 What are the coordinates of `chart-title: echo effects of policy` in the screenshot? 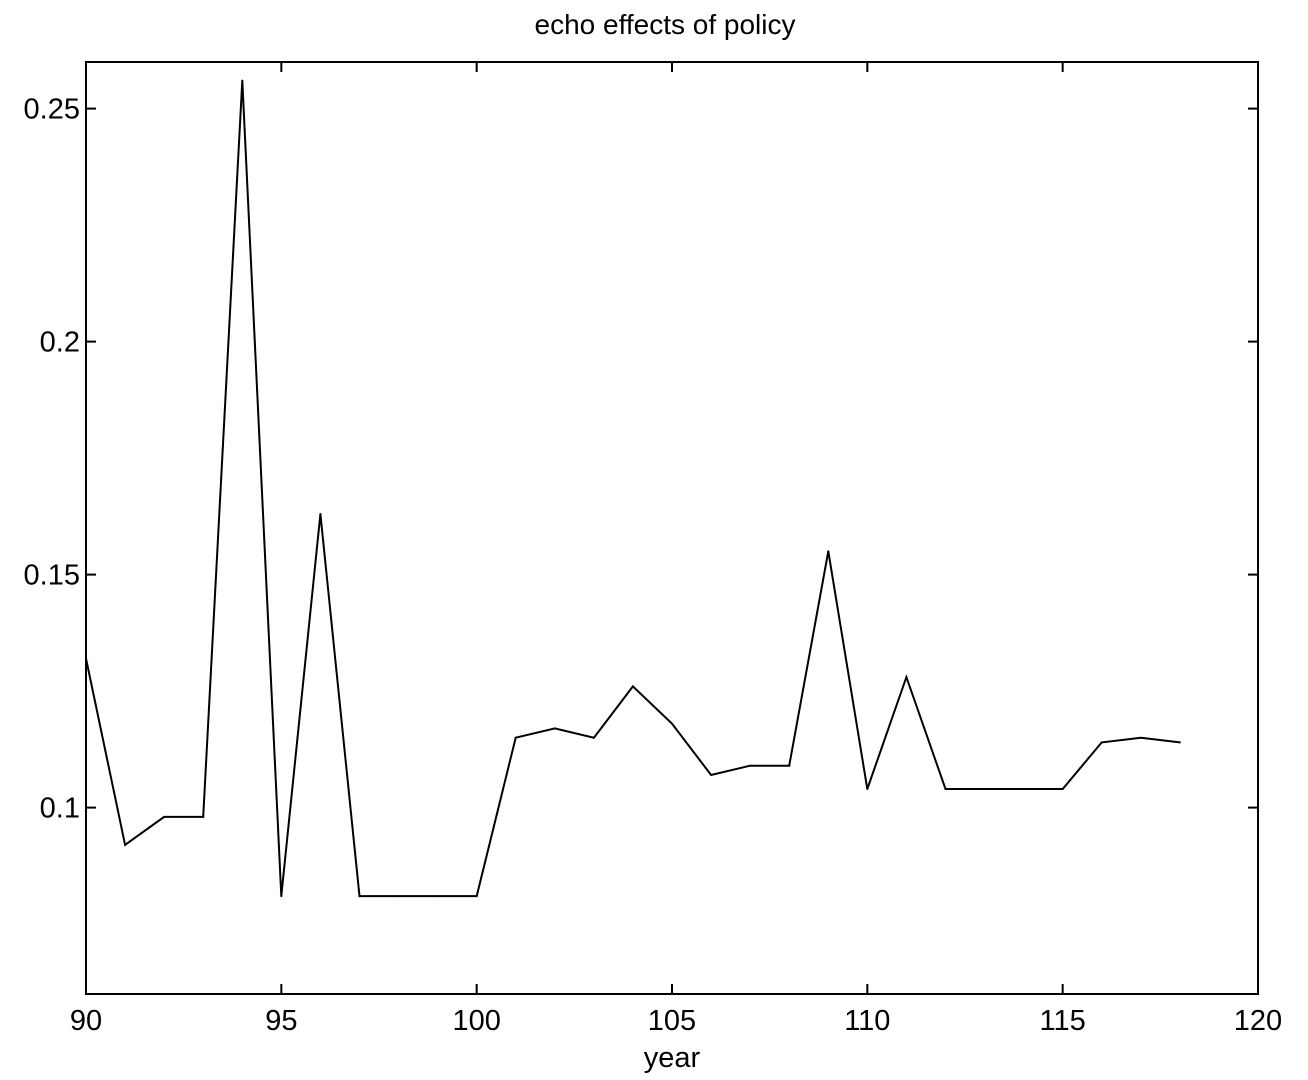 It's located at (665, 24).